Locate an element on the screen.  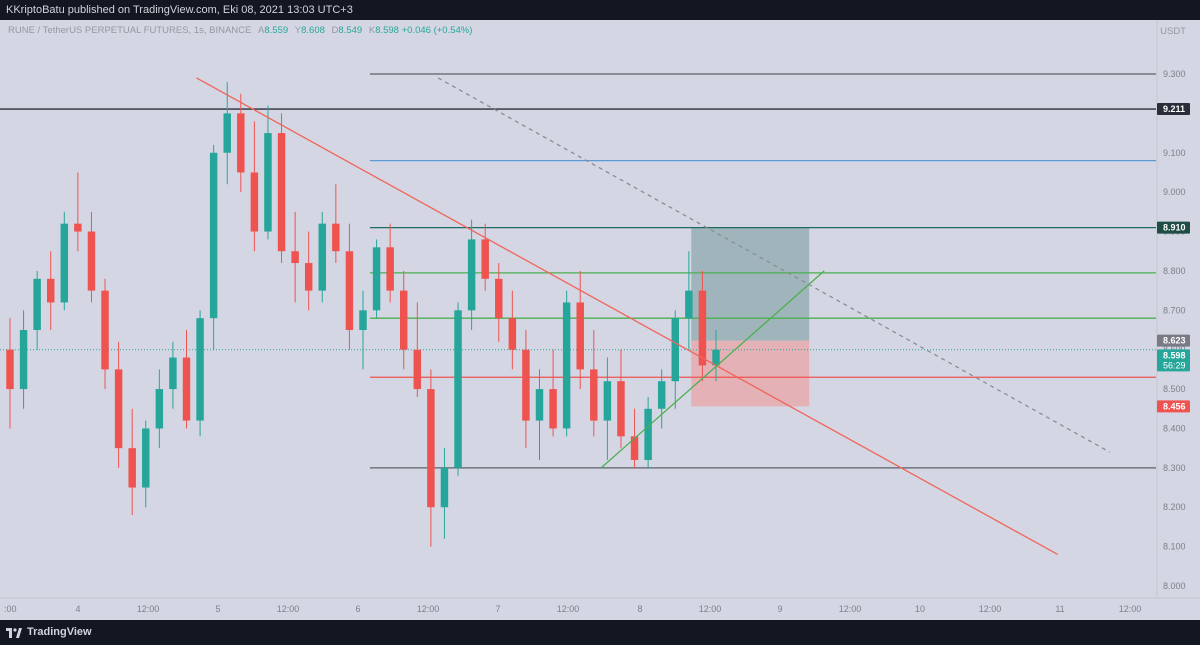
x-tick-label-9: 8 is located at coordinates (639, 609).